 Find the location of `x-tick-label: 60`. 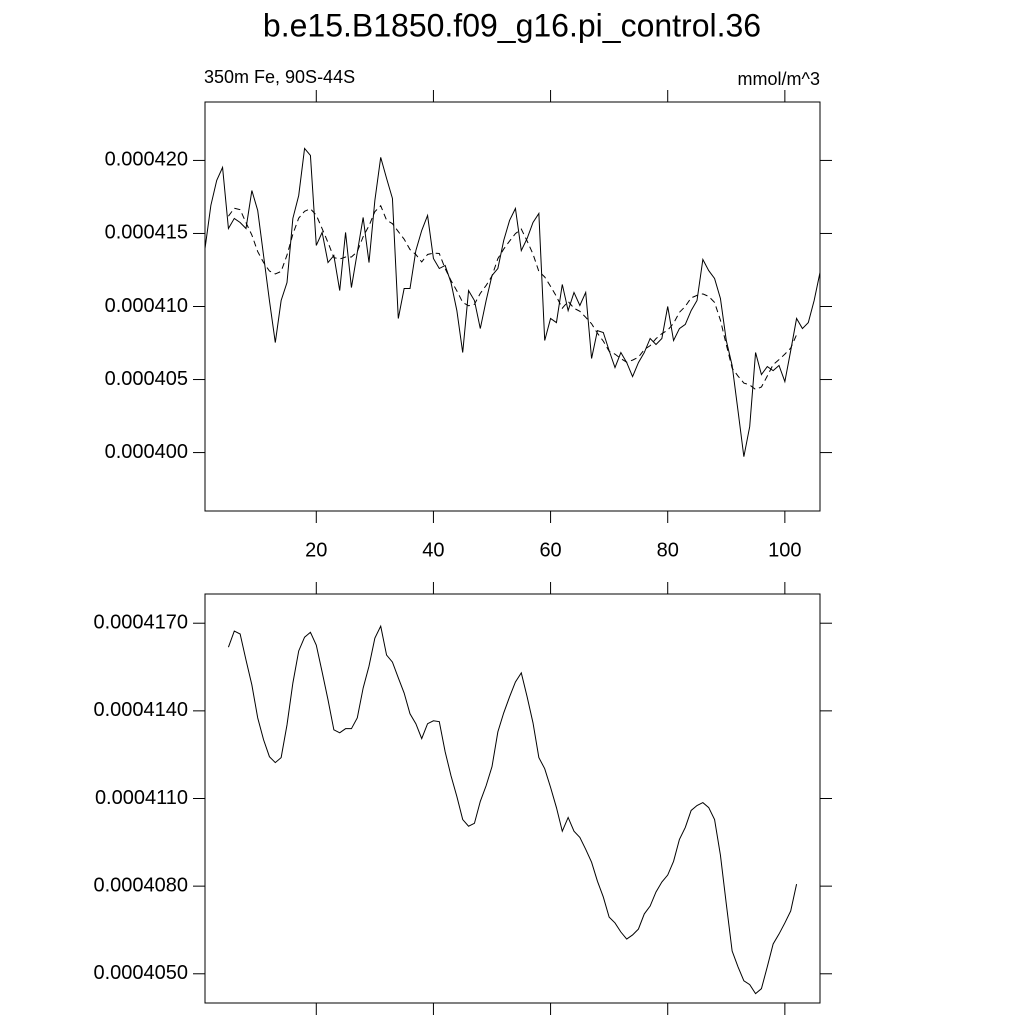

x-tick-label: 60 is located at coordinates (550, 550).